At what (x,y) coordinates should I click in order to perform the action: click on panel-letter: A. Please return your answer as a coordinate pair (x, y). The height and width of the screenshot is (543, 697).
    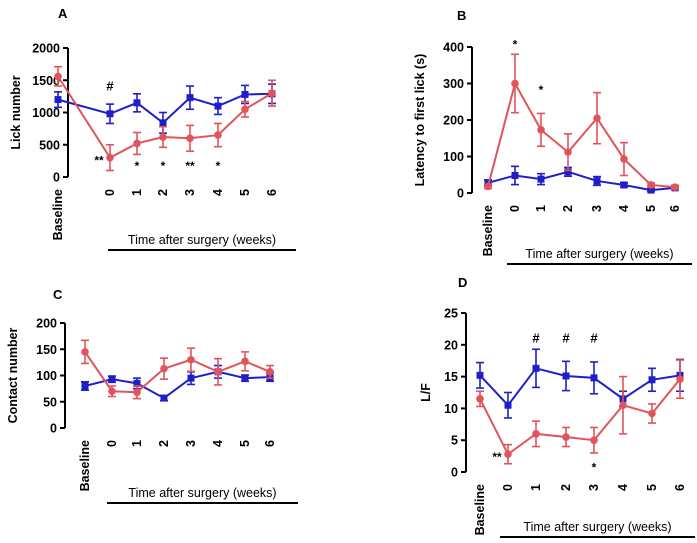
    Looking at the image, I should click on (63, 13).